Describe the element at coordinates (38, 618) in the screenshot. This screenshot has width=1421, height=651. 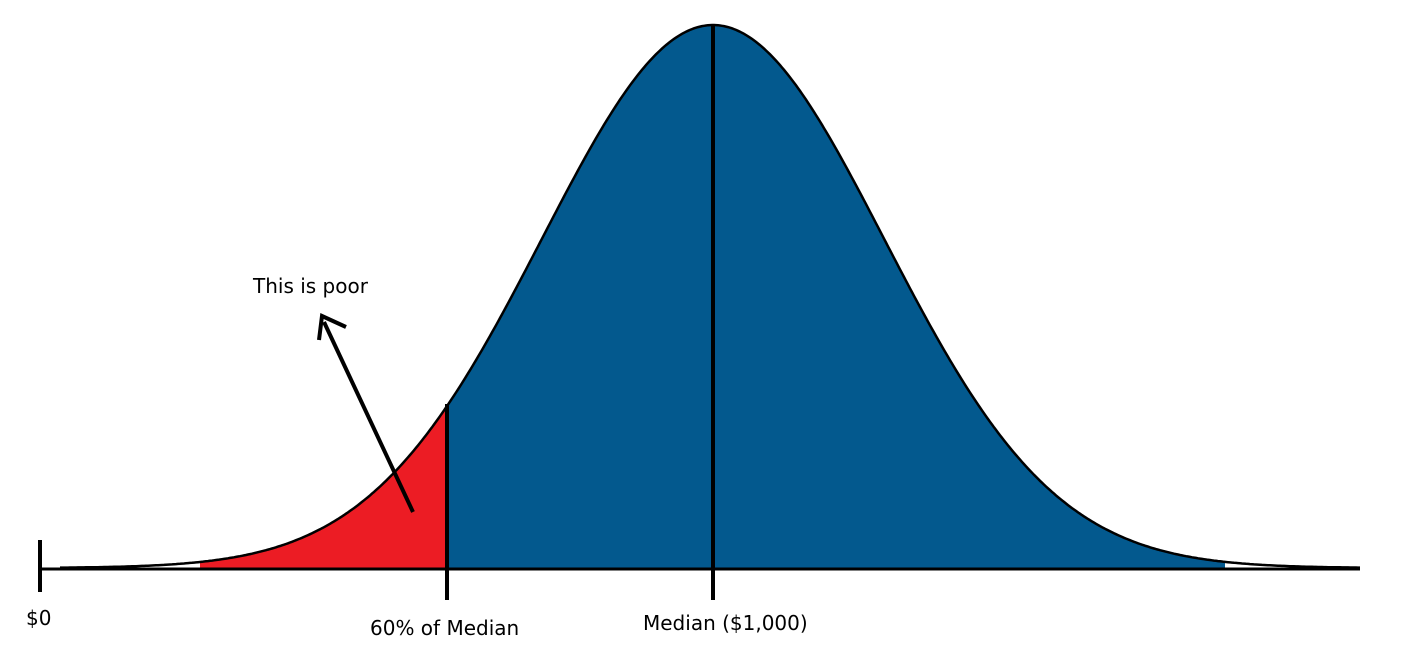
I see `zero-label: $0` at that location.